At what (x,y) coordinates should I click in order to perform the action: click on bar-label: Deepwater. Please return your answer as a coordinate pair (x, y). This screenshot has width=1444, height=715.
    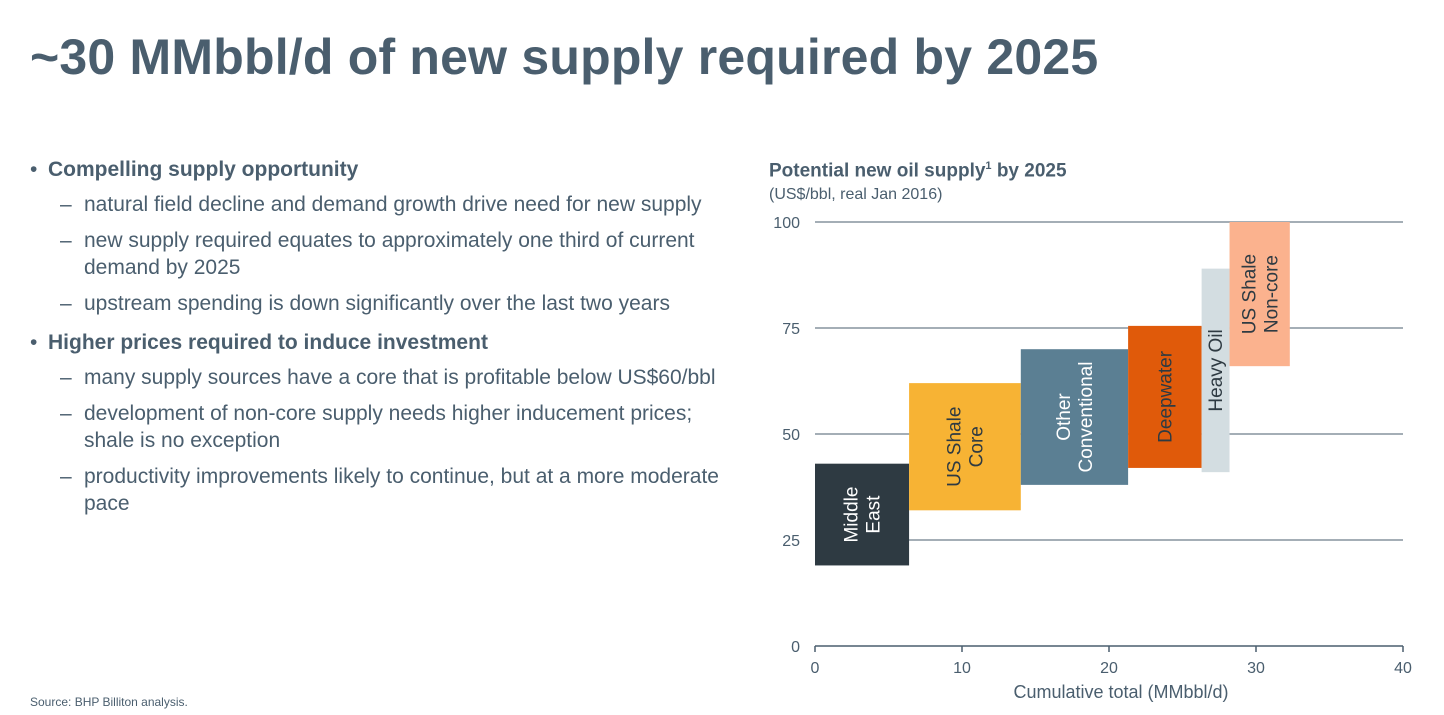
    Looking at the image, I should click on (1166, 396).